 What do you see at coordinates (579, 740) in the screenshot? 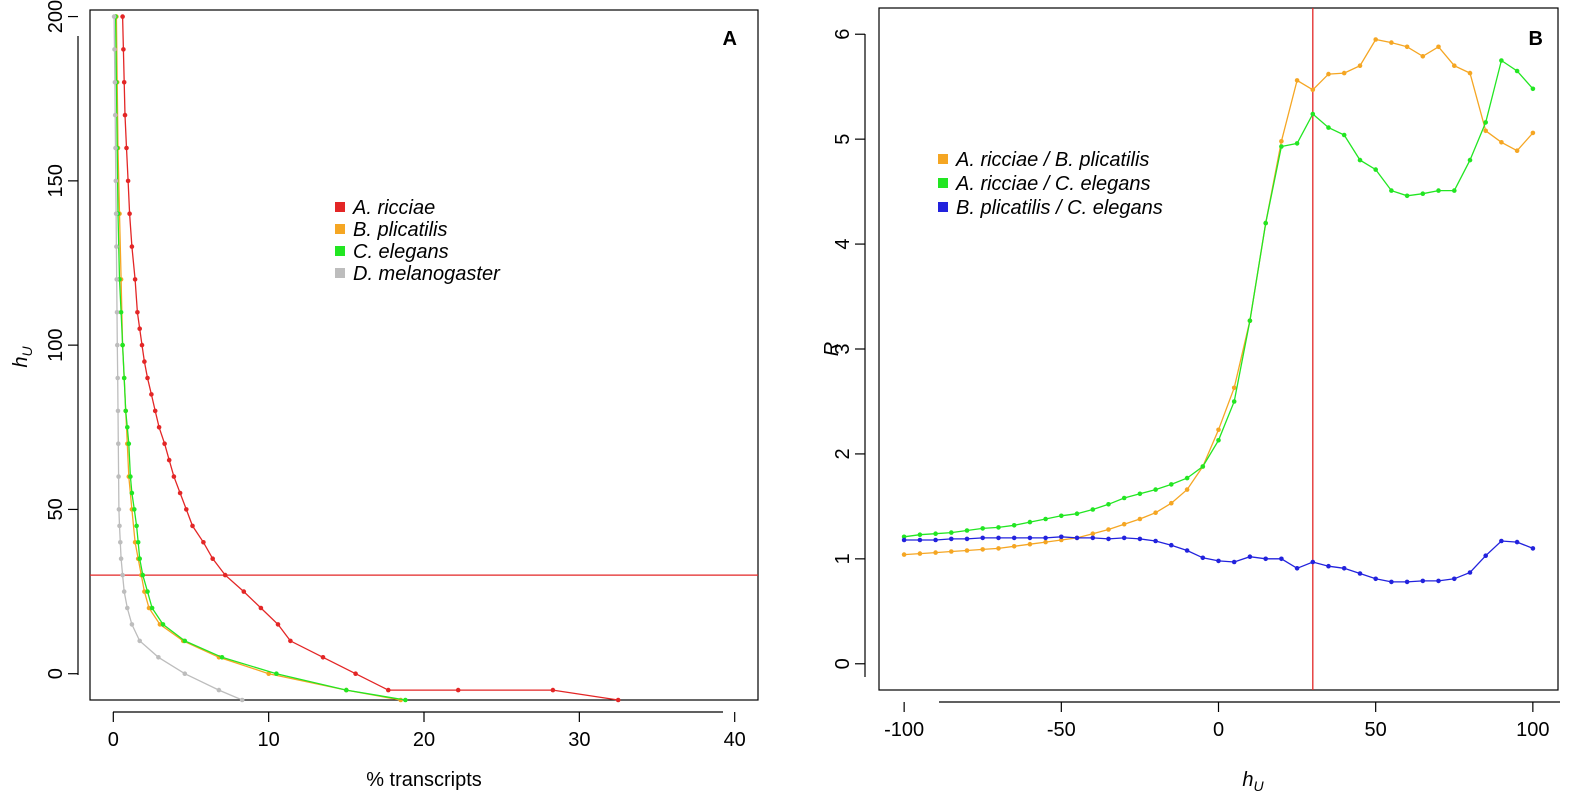
I see `panel-a-x-tick-label: 30` at bounding box center [579, 740].